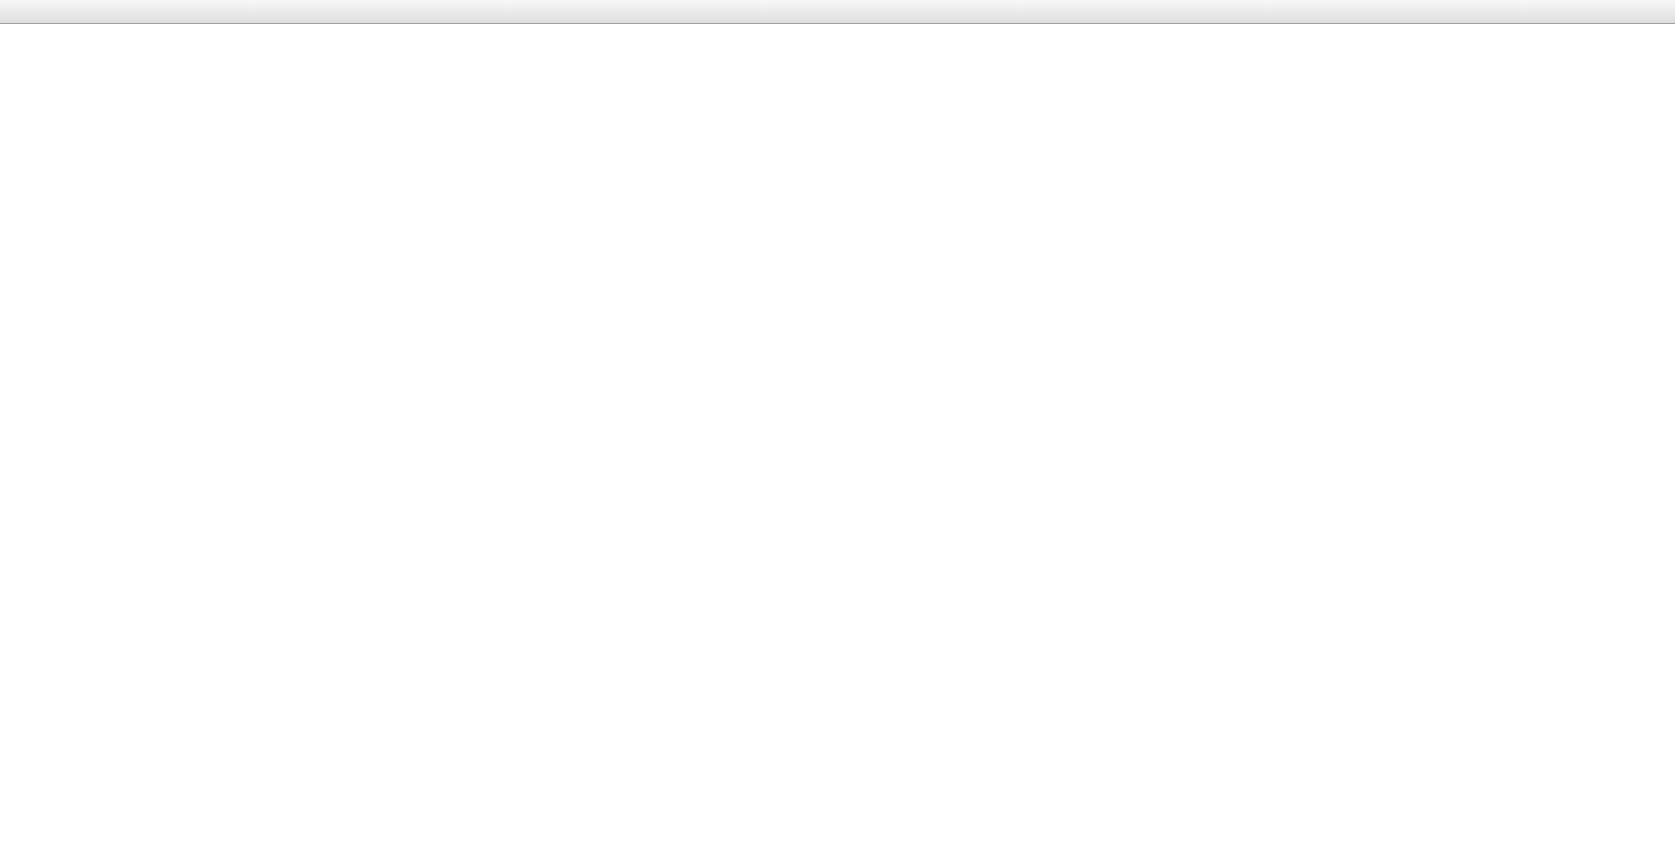 The width and height of the screenshot is (1675, 856). Describe the element at coordinates (10, 35) in the screenshot. I see `symbol-readout` at that location.